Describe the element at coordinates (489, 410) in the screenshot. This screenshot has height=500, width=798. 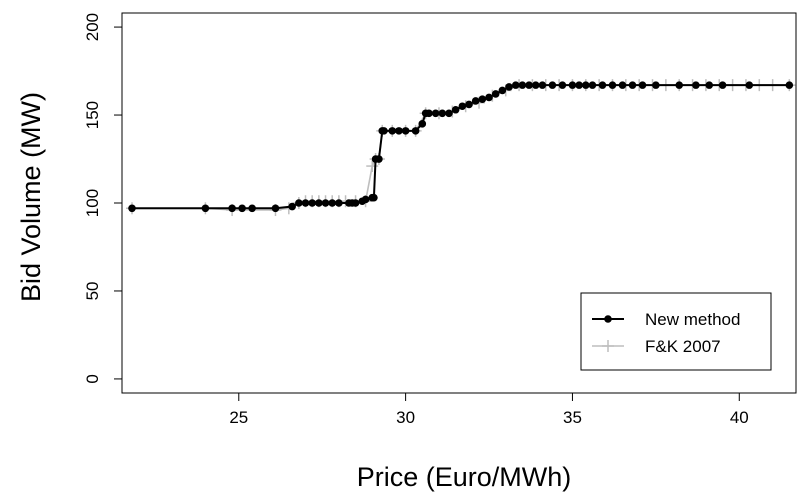
I see `x-axis: 25 30 35 40` at that location.